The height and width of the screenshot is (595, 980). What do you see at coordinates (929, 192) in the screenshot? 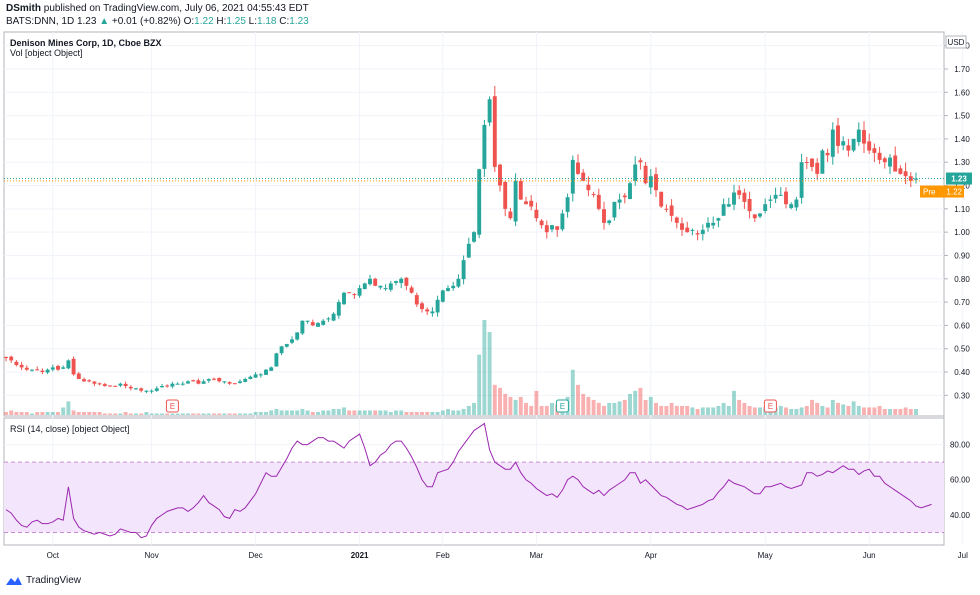
I see `pre-label: Pre` at bounding box center [929, 192].